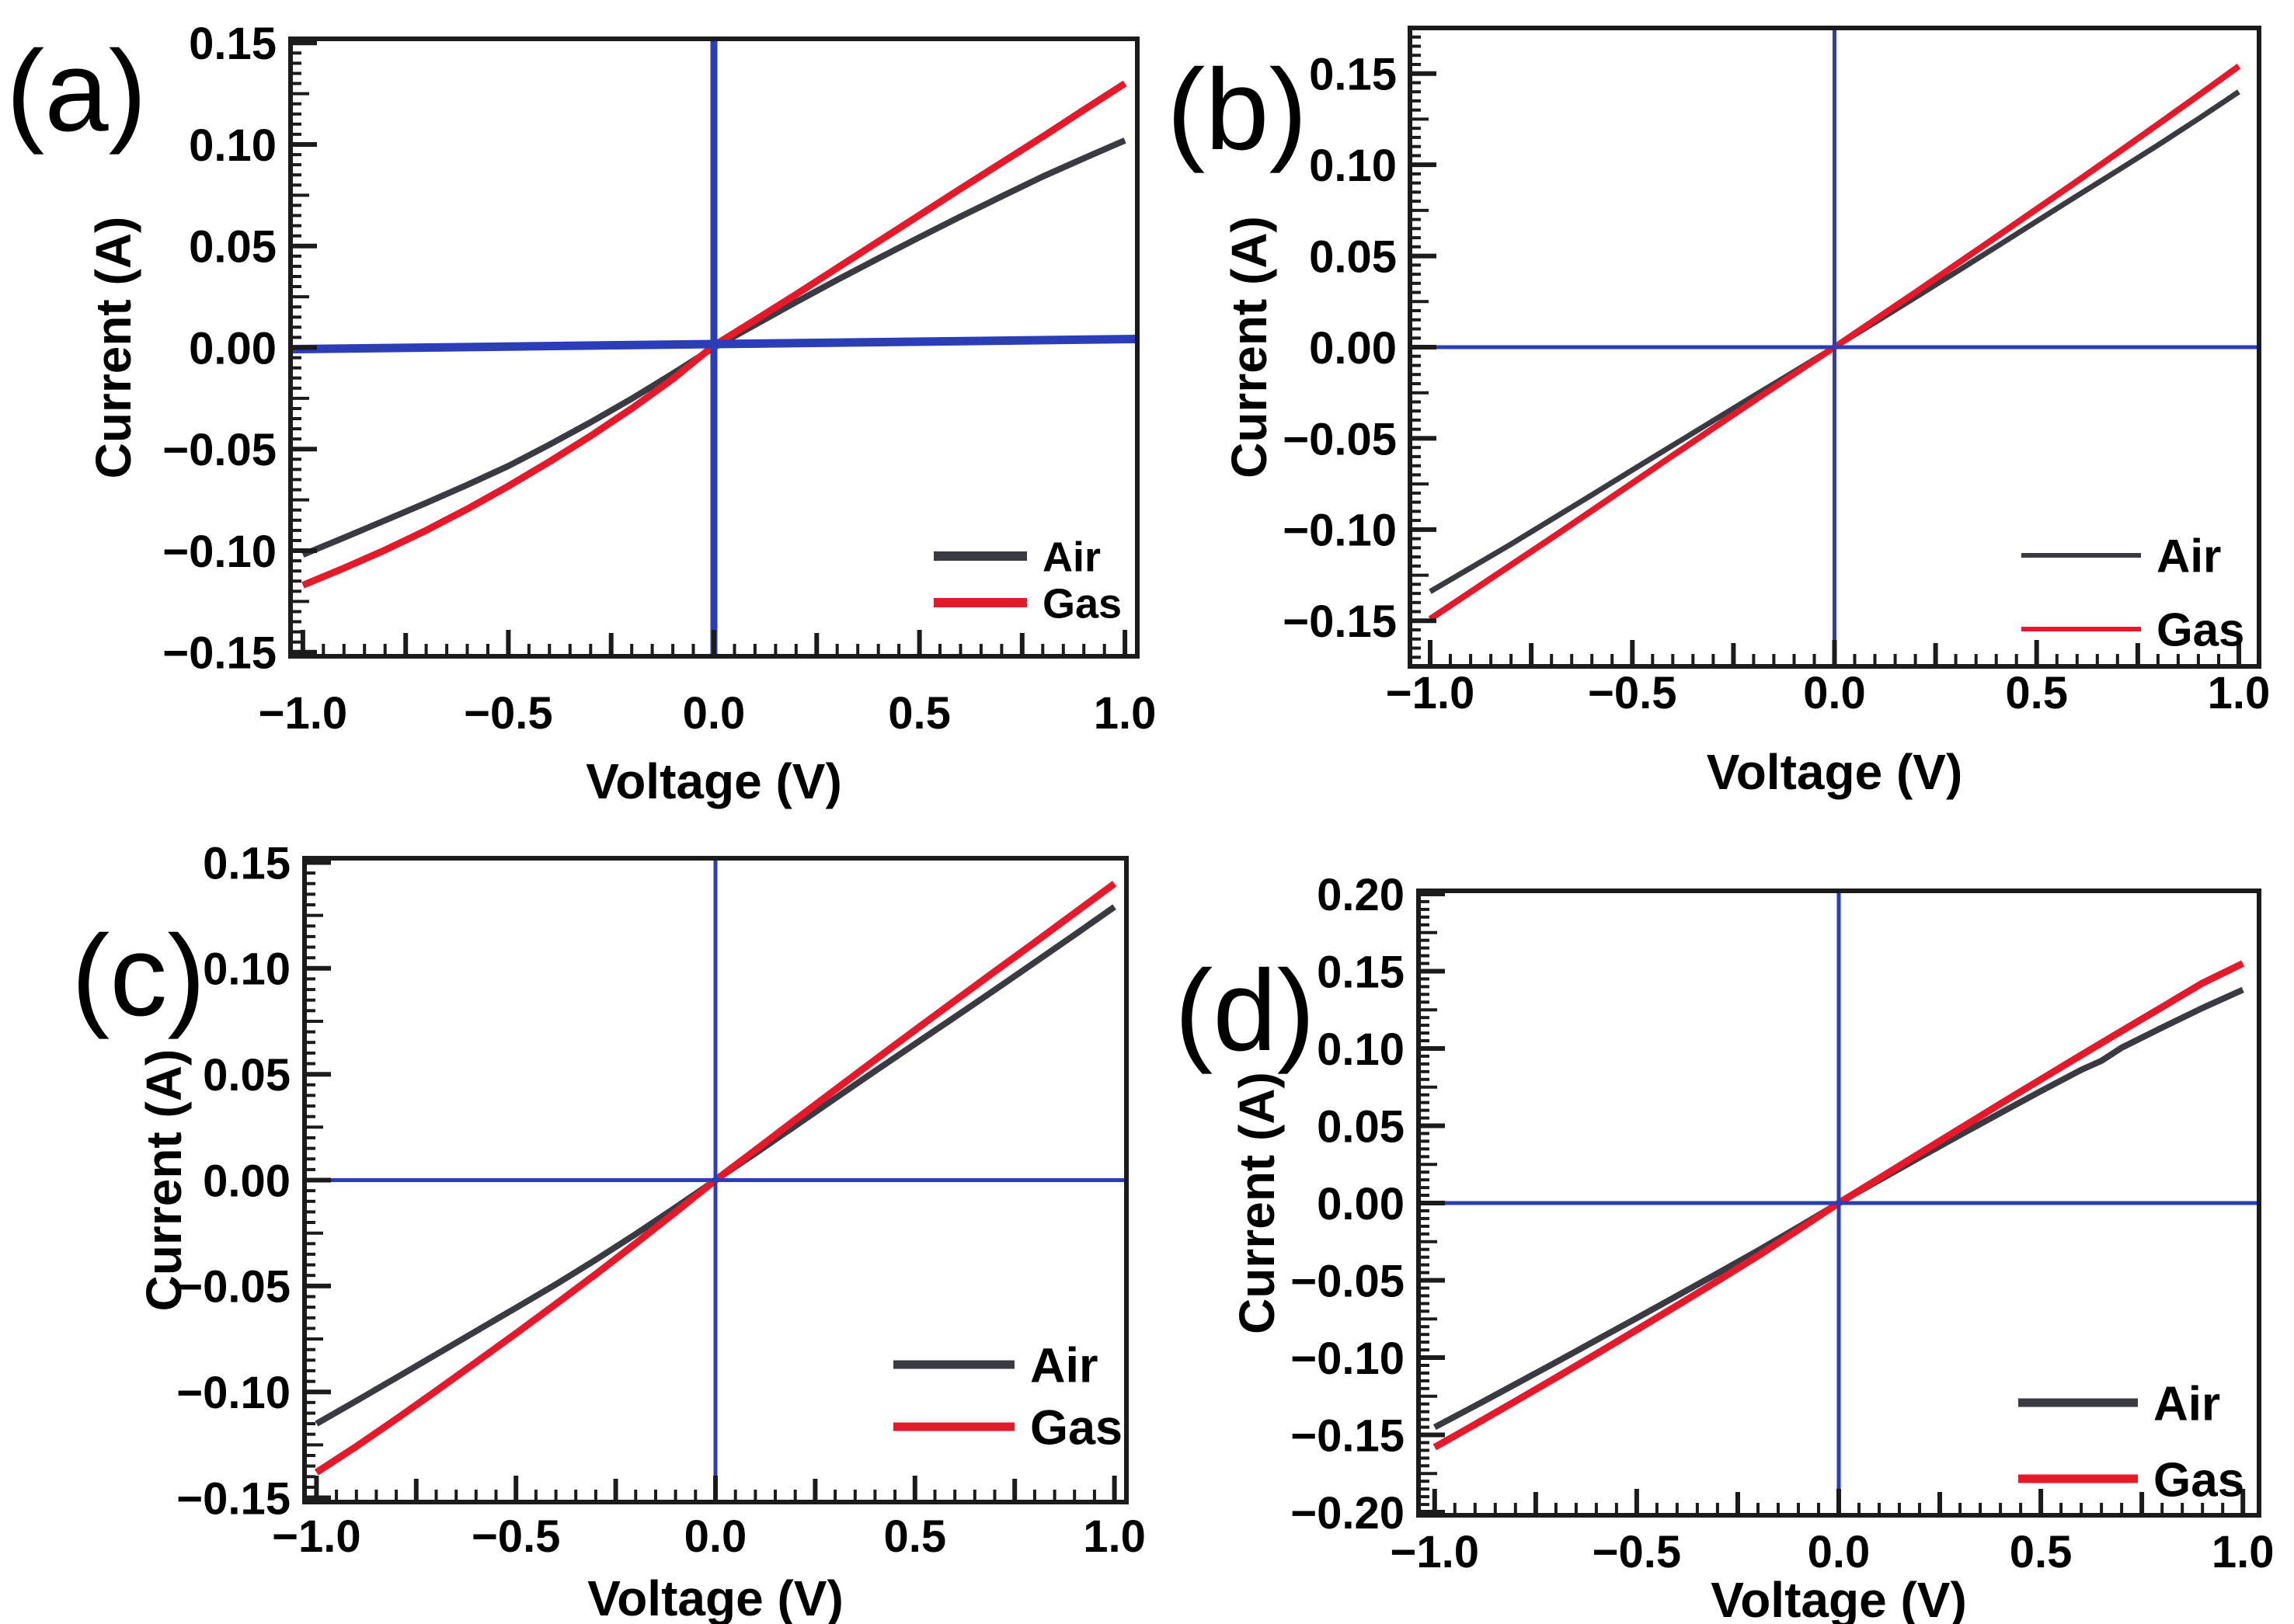 The height and width of the screenshot is (1624, 2294). What do you see at coordinates (715, 1536) in the screenshot?
I see `x-tick-label-c: 0.0` at bounding box center [715, 1536].